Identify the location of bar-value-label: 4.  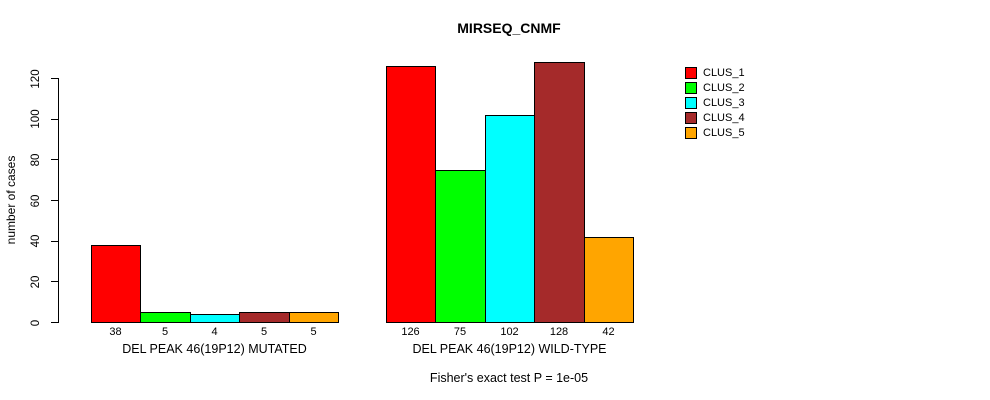
(214, 332).